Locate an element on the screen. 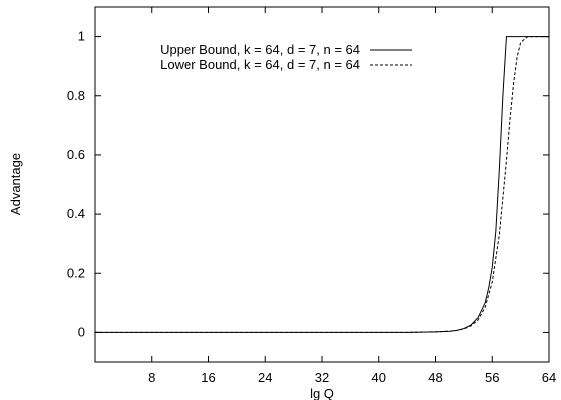  y-tick-label: 1 is located at coordinates (81, 36).